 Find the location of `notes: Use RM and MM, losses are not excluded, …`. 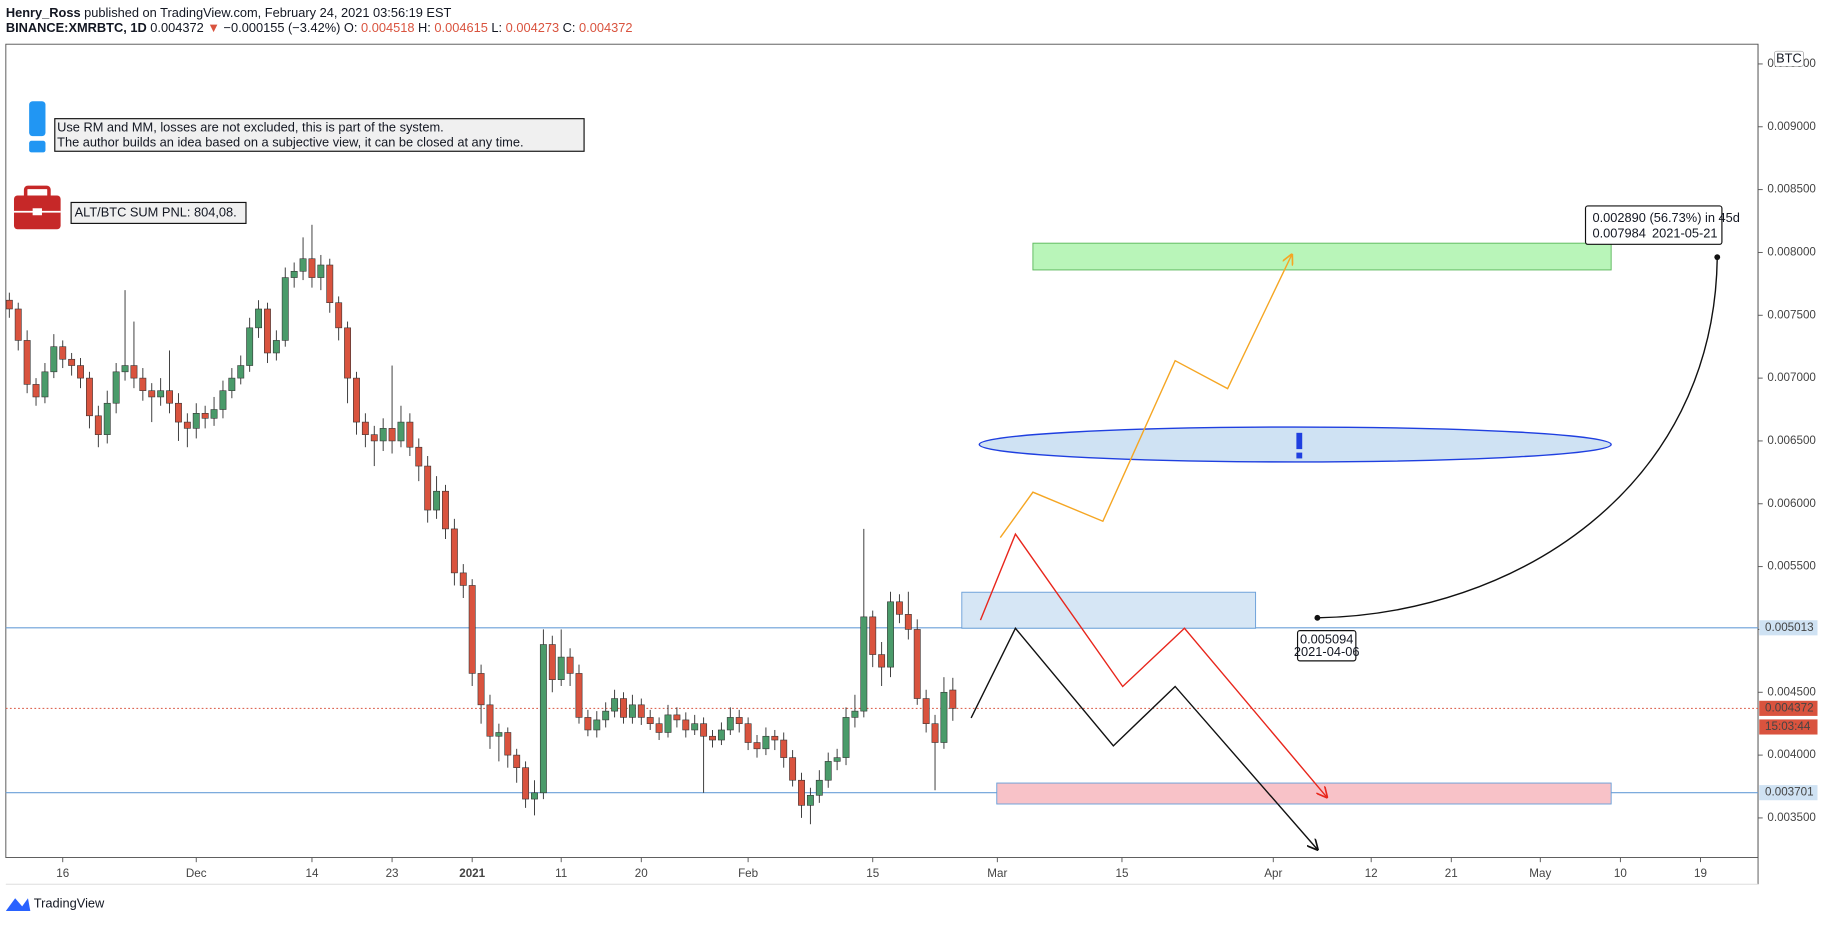

notes: Use RM and MM, losses are not excluded, … is located at coordinates (299, 165).